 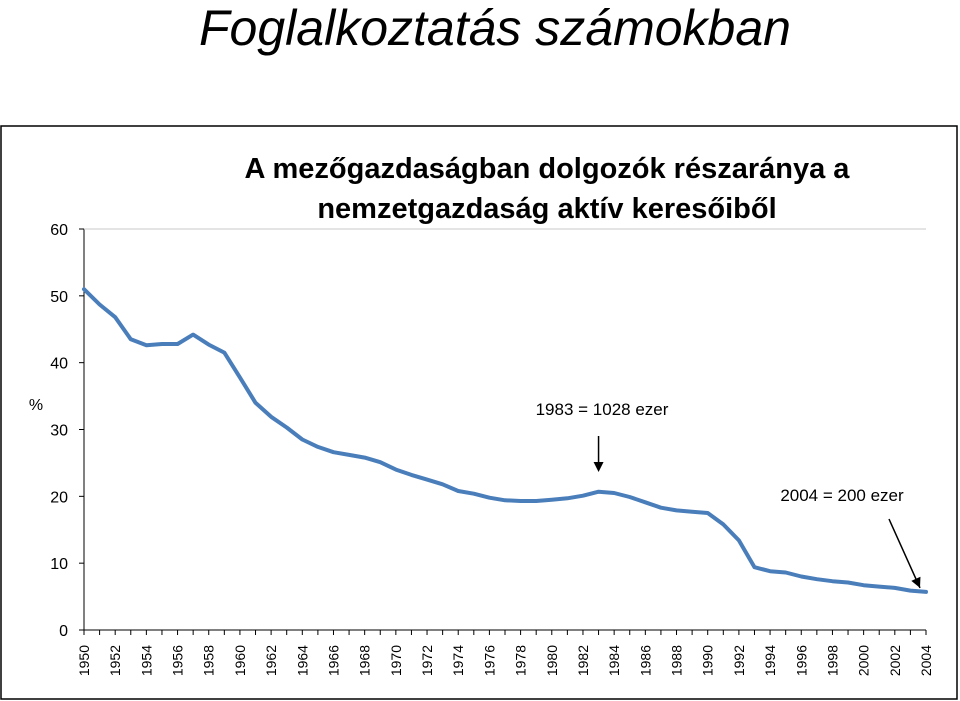 I want to click on x-tick-label: 1960, so click(x=240, y=660).